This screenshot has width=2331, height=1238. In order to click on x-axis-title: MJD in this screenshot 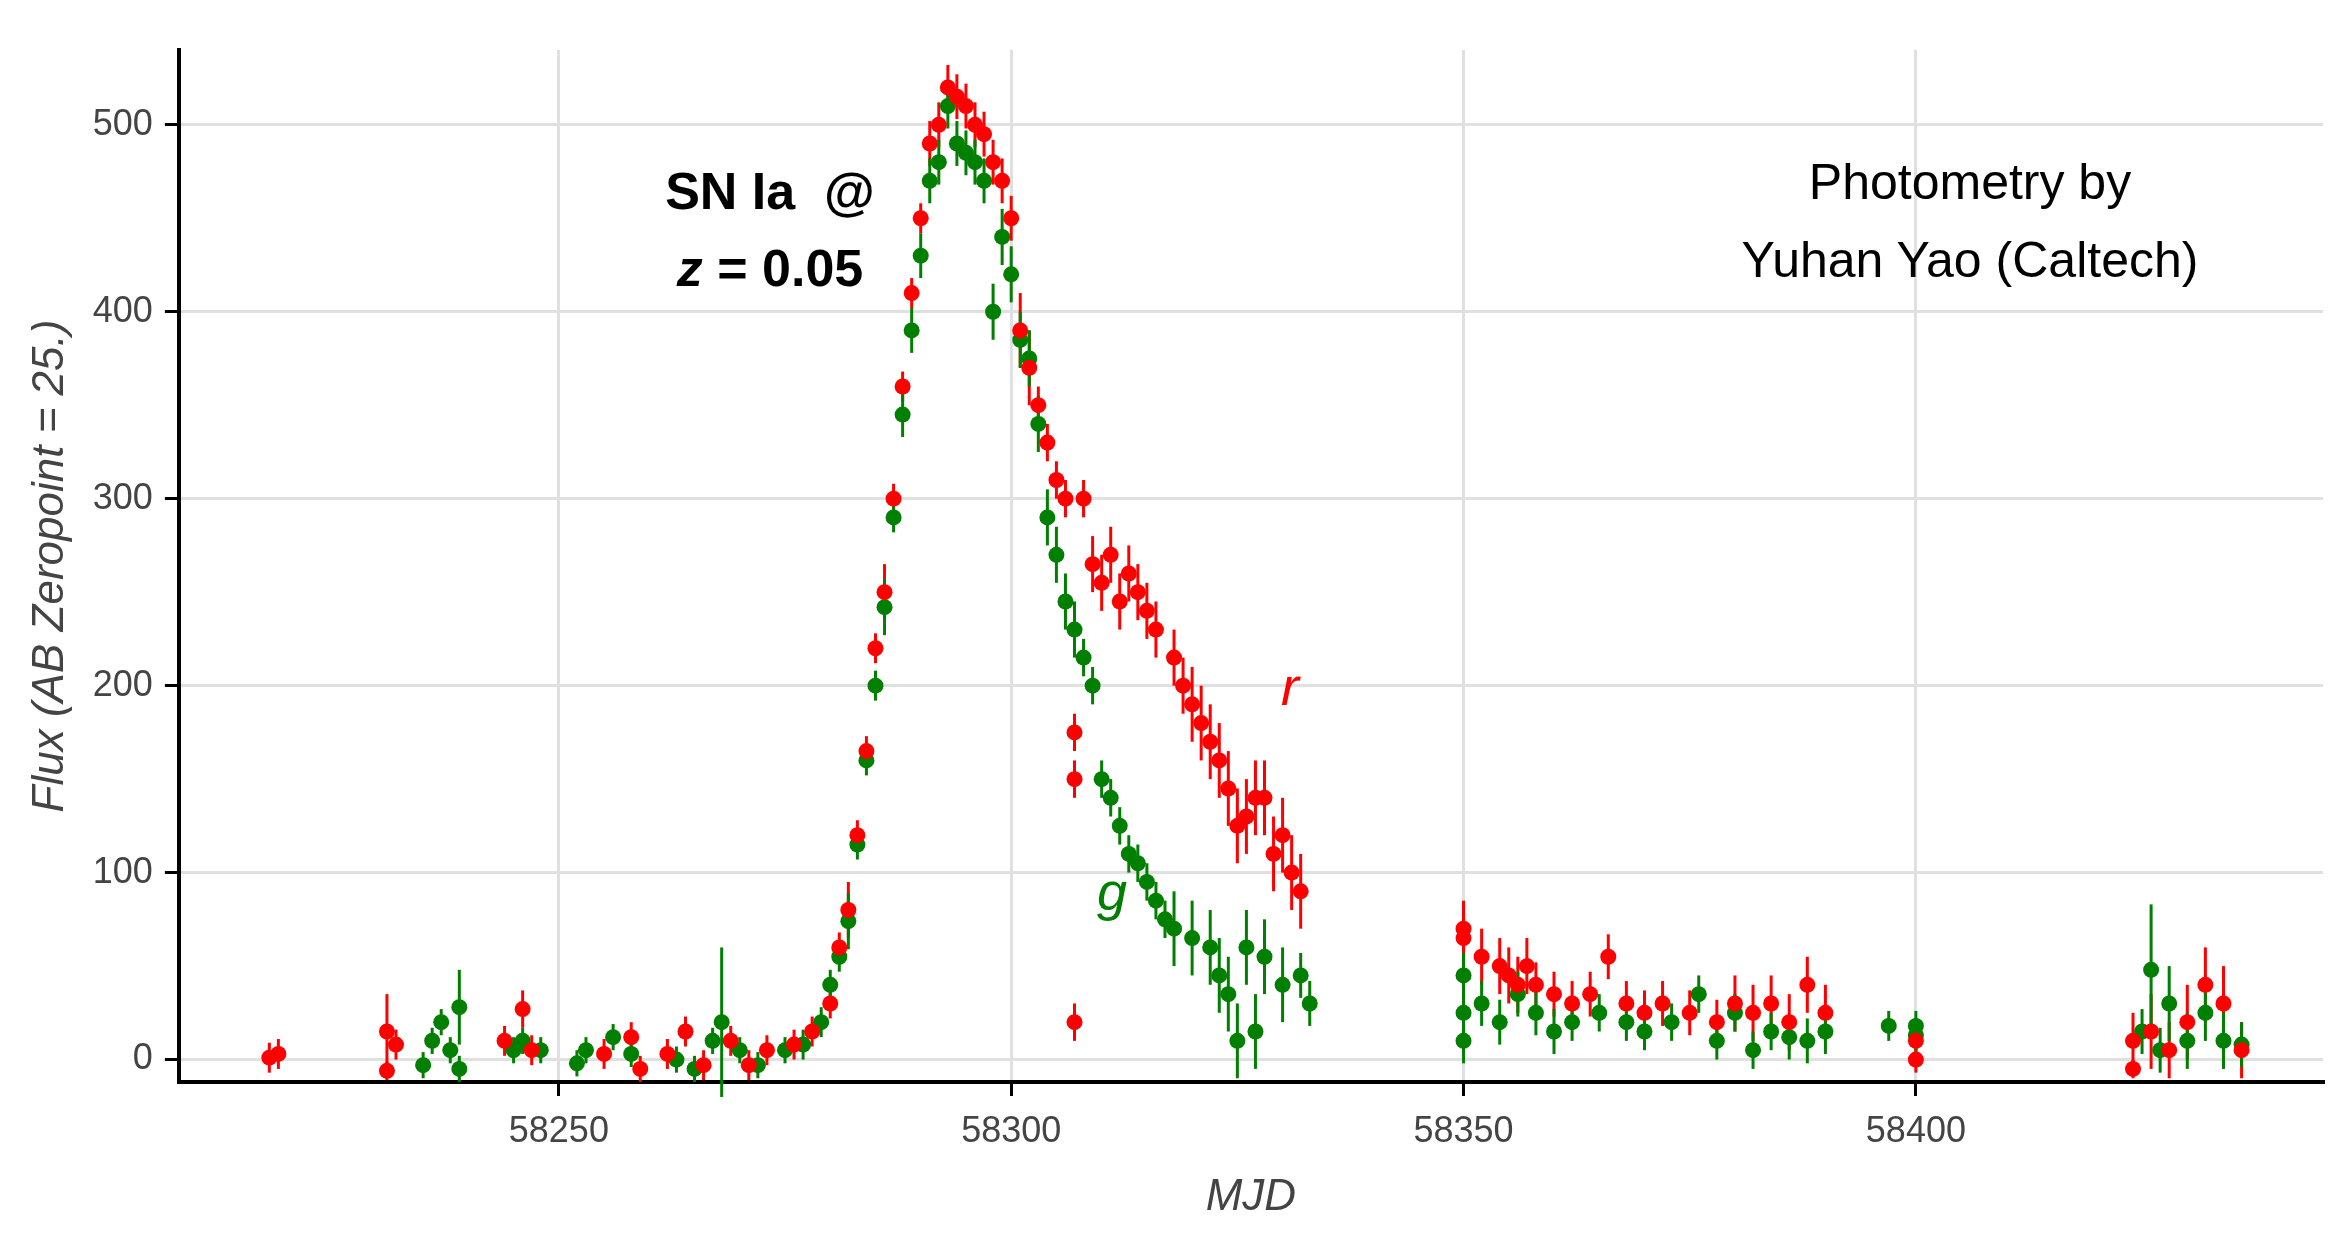, I will do `click(1251, 1194)`.